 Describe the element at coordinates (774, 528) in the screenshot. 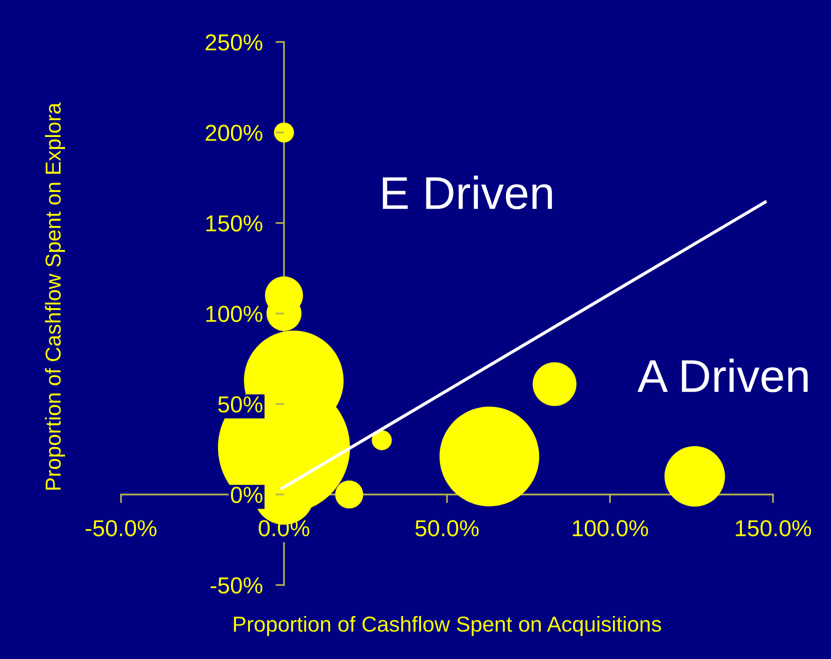

I see `x-tick-label: 150.0%` at that location.